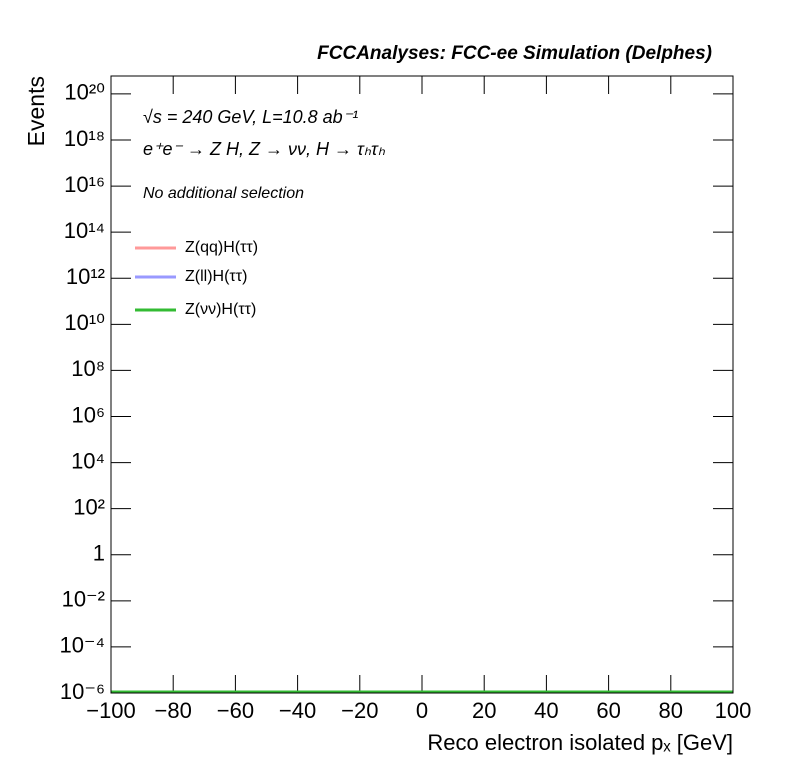 The width and height of the screenshot is (796, 772). What do you see at coordinates (671, 710) in the screenshot?
I see `x-tick-label: 80` at bounding box center [671, 710].